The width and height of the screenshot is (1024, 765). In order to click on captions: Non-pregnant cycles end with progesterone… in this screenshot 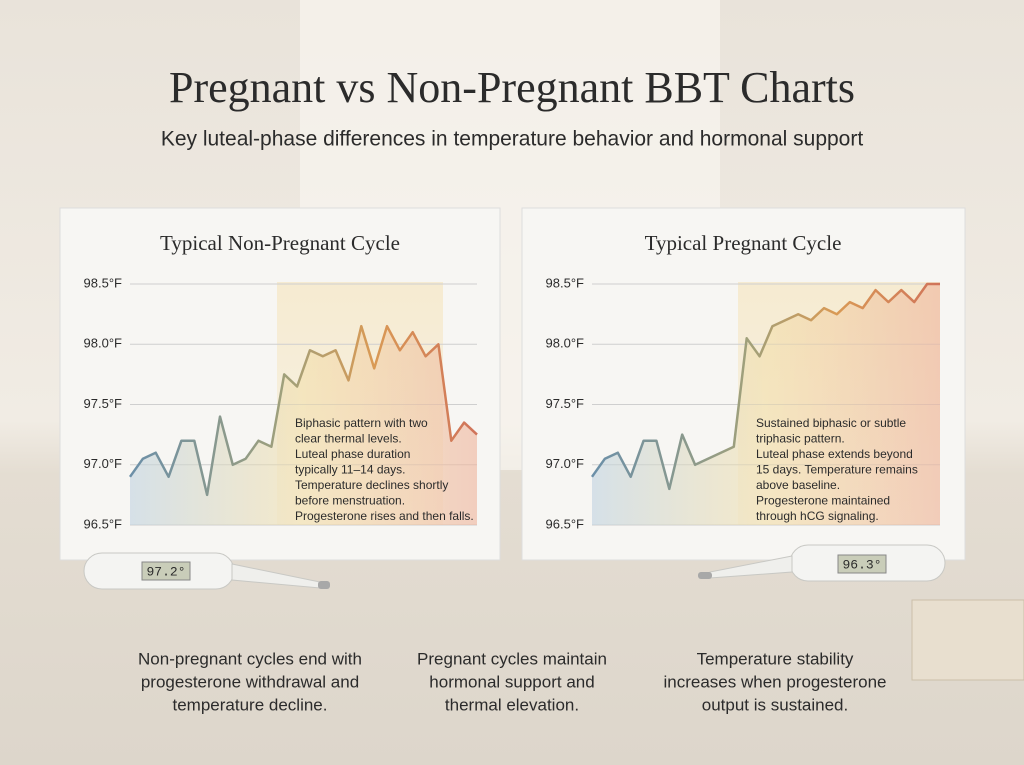, I will do `click(512, 681)`.